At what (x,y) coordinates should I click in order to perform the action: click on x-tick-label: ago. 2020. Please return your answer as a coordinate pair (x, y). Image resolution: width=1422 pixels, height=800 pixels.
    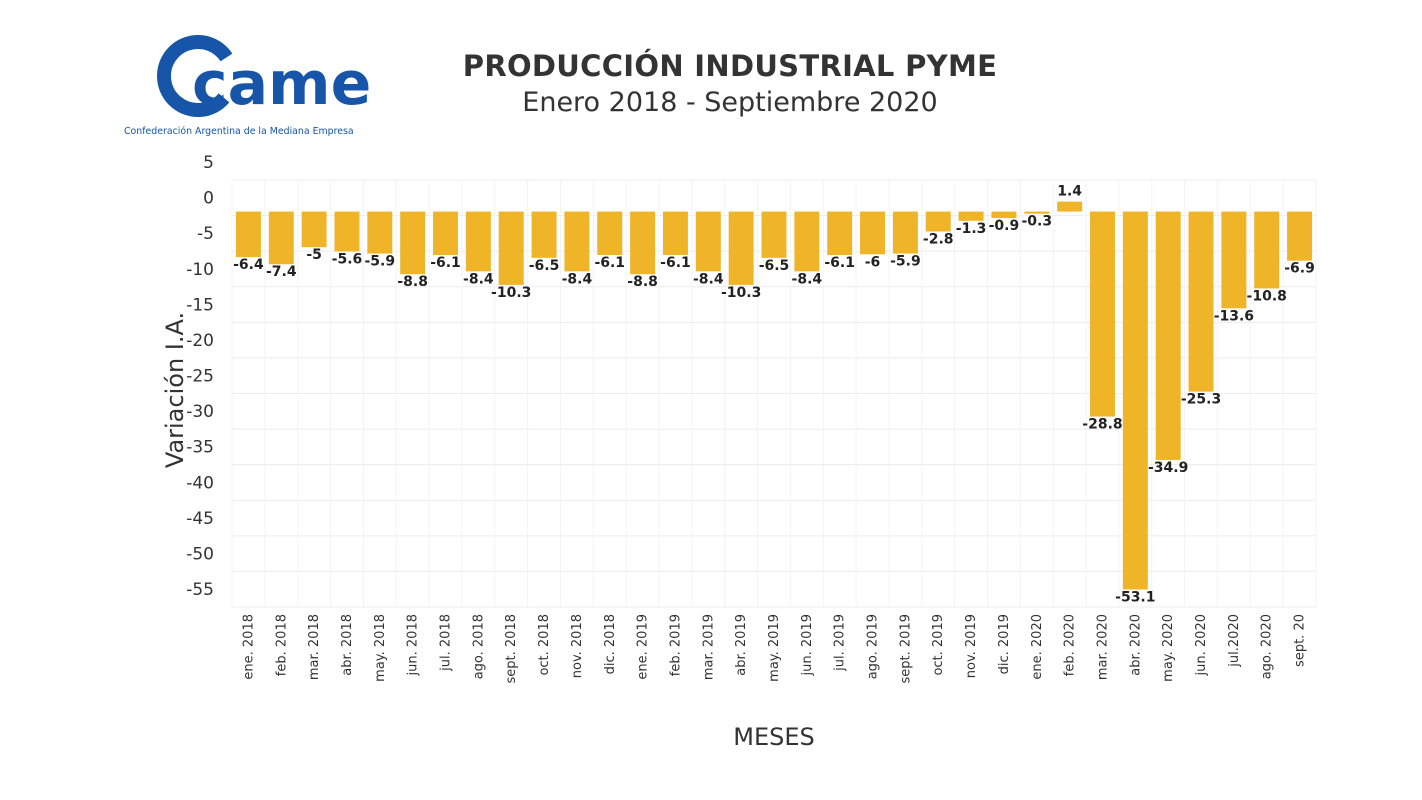
    Looking at the image, I should click on (1267, 646).